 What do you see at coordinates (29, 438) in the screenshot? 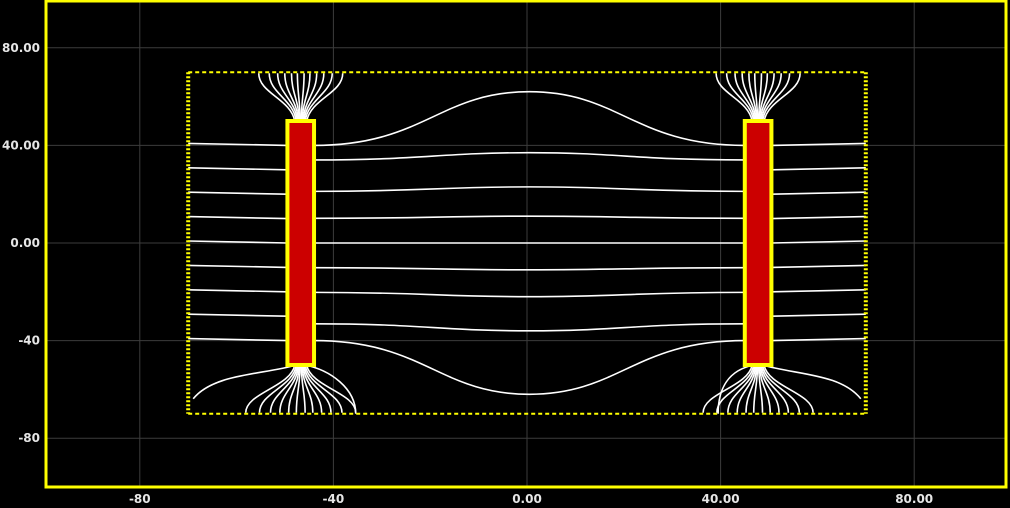
I see `y-tick-label: -80` at bounding box center [29, 438].